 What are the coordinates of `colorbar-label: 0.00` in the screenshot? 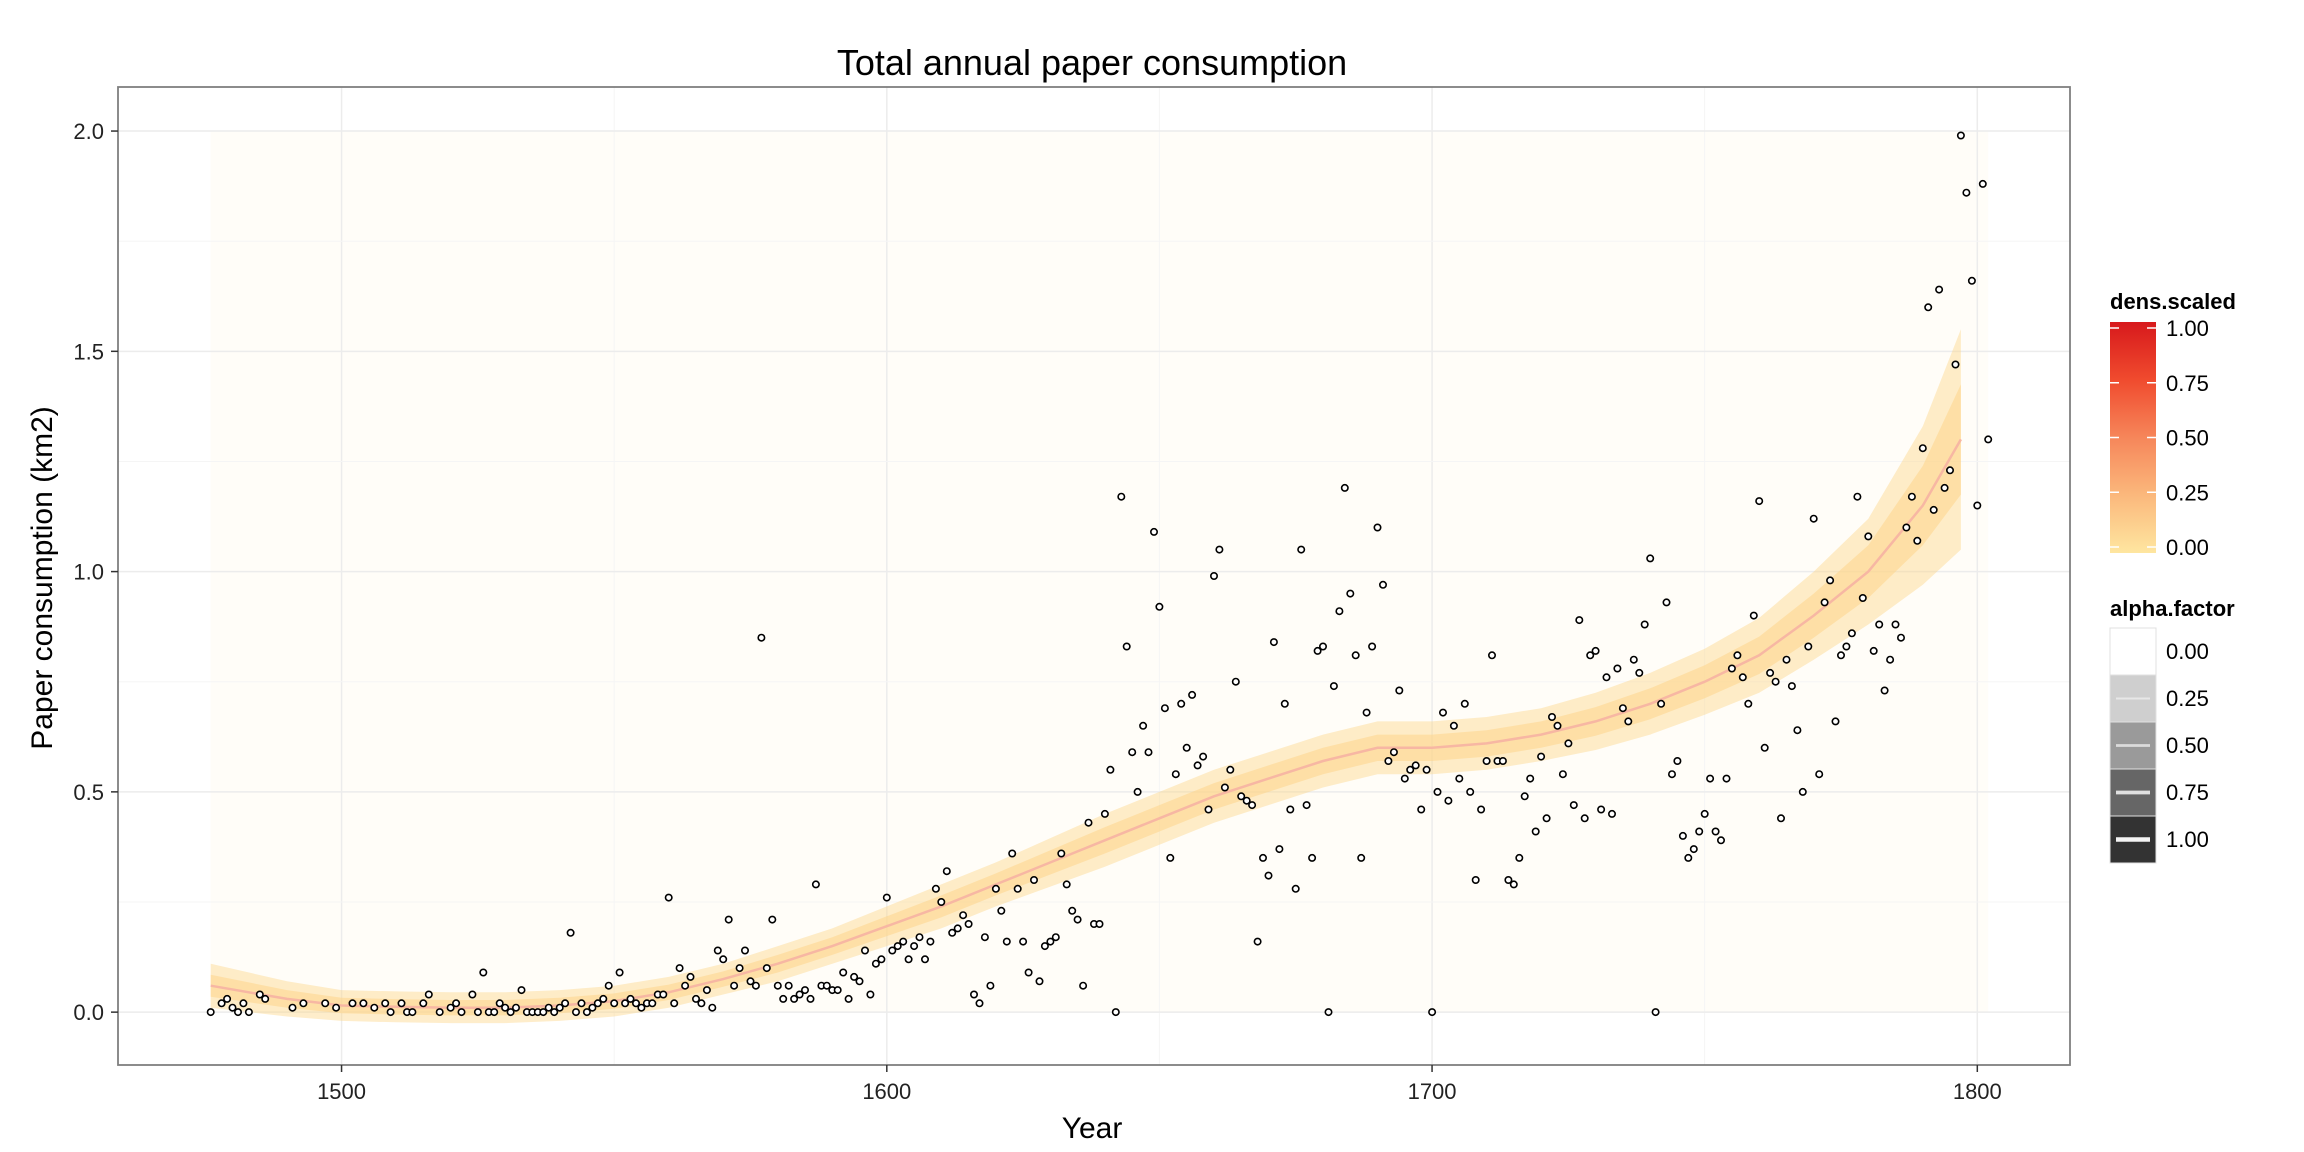 It's located at (2187, 547).